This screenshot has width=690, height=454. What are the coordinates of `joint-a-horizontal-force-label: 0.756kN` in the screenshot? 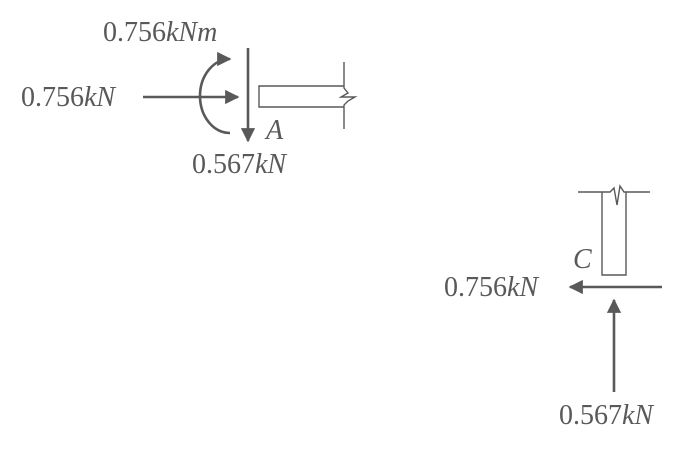 It's located at (68, 97).